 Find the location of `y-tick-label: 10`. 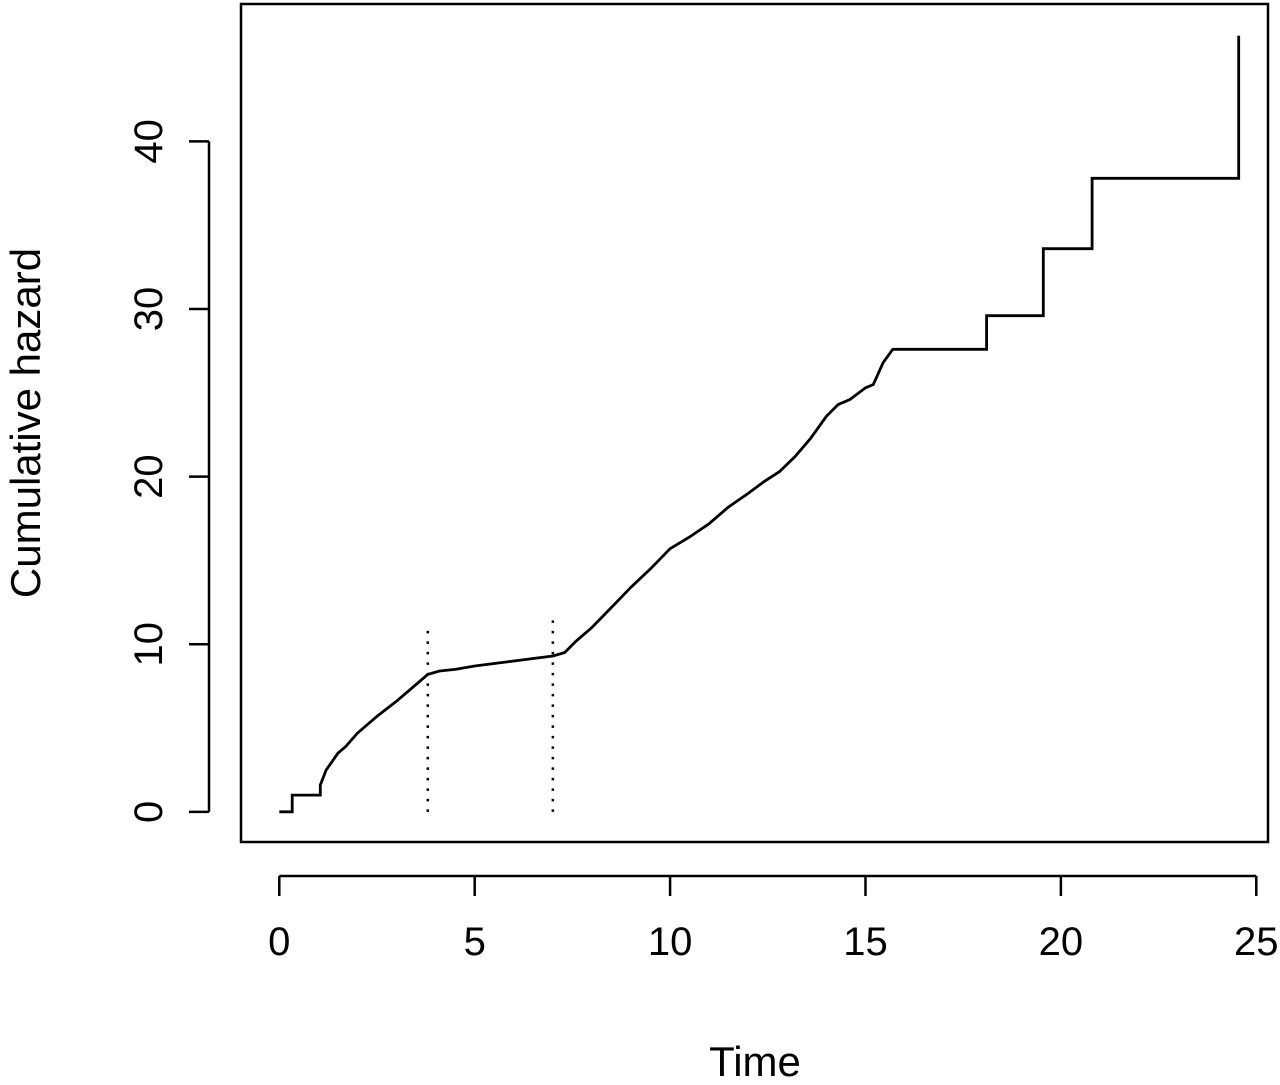

y-tick-label: 10 is located at coordinates (149, 644).